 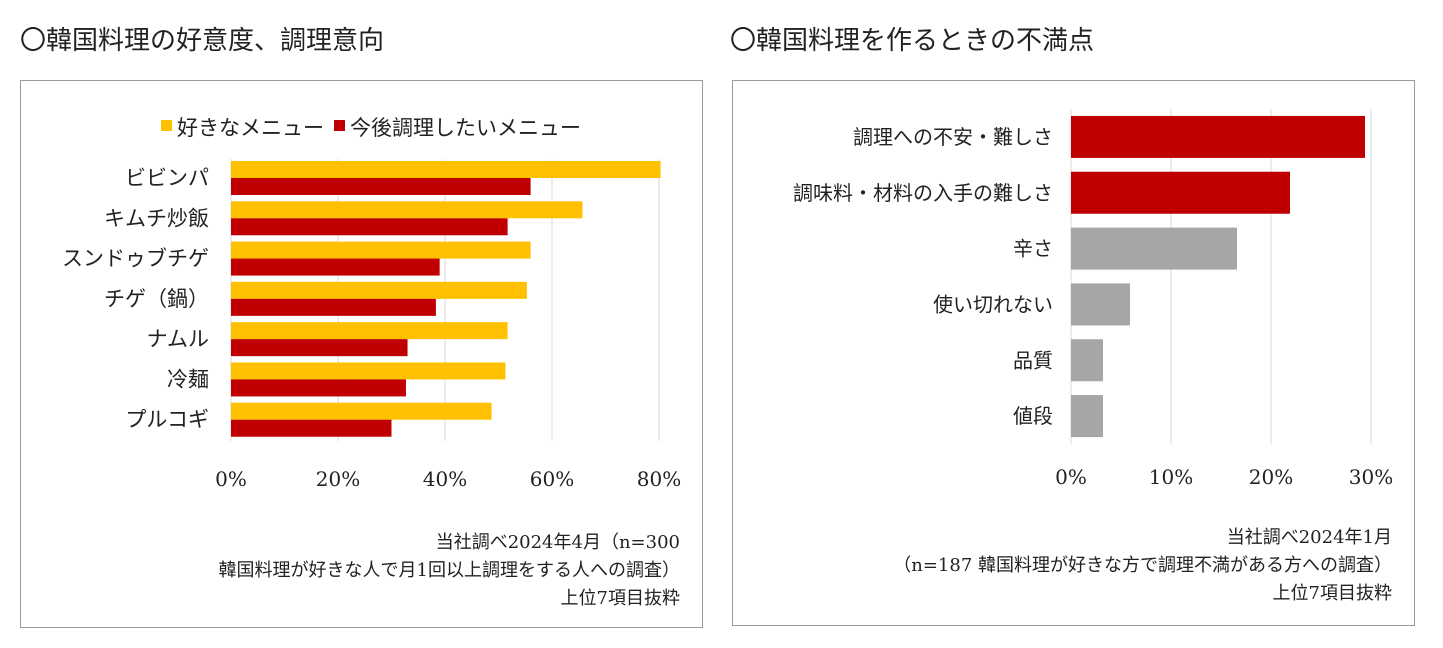 I want to click on left-note-line: 当社調べ2024年4月（n=300, so click(x=557, y=542).